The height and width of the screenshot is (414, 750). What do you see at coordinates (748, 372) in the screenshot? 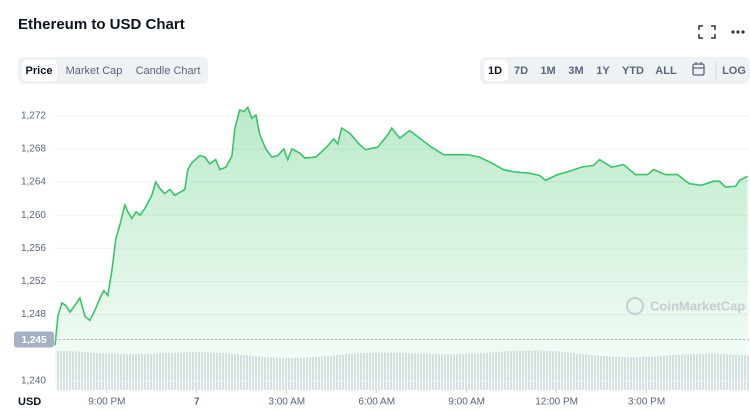
I see `volume-bar` at bounding box center [748, 372].